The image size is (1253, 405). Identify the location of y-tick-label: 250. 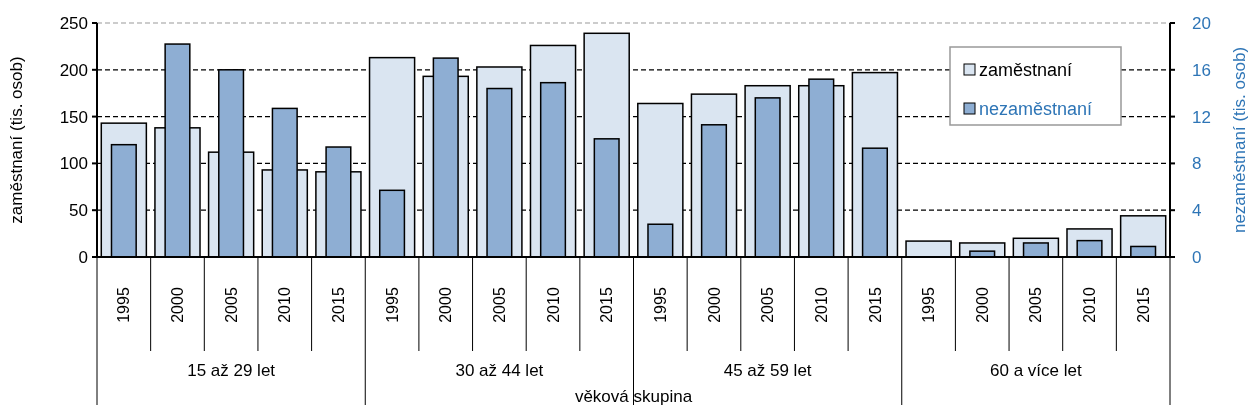
(73, 23).